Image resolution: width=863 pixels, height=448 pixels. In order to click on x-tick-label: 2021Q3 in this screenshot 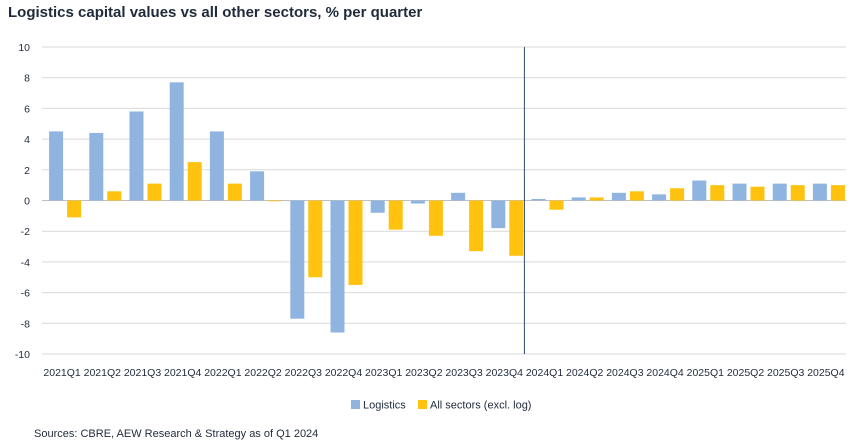, I will do `click(143, 373)`.